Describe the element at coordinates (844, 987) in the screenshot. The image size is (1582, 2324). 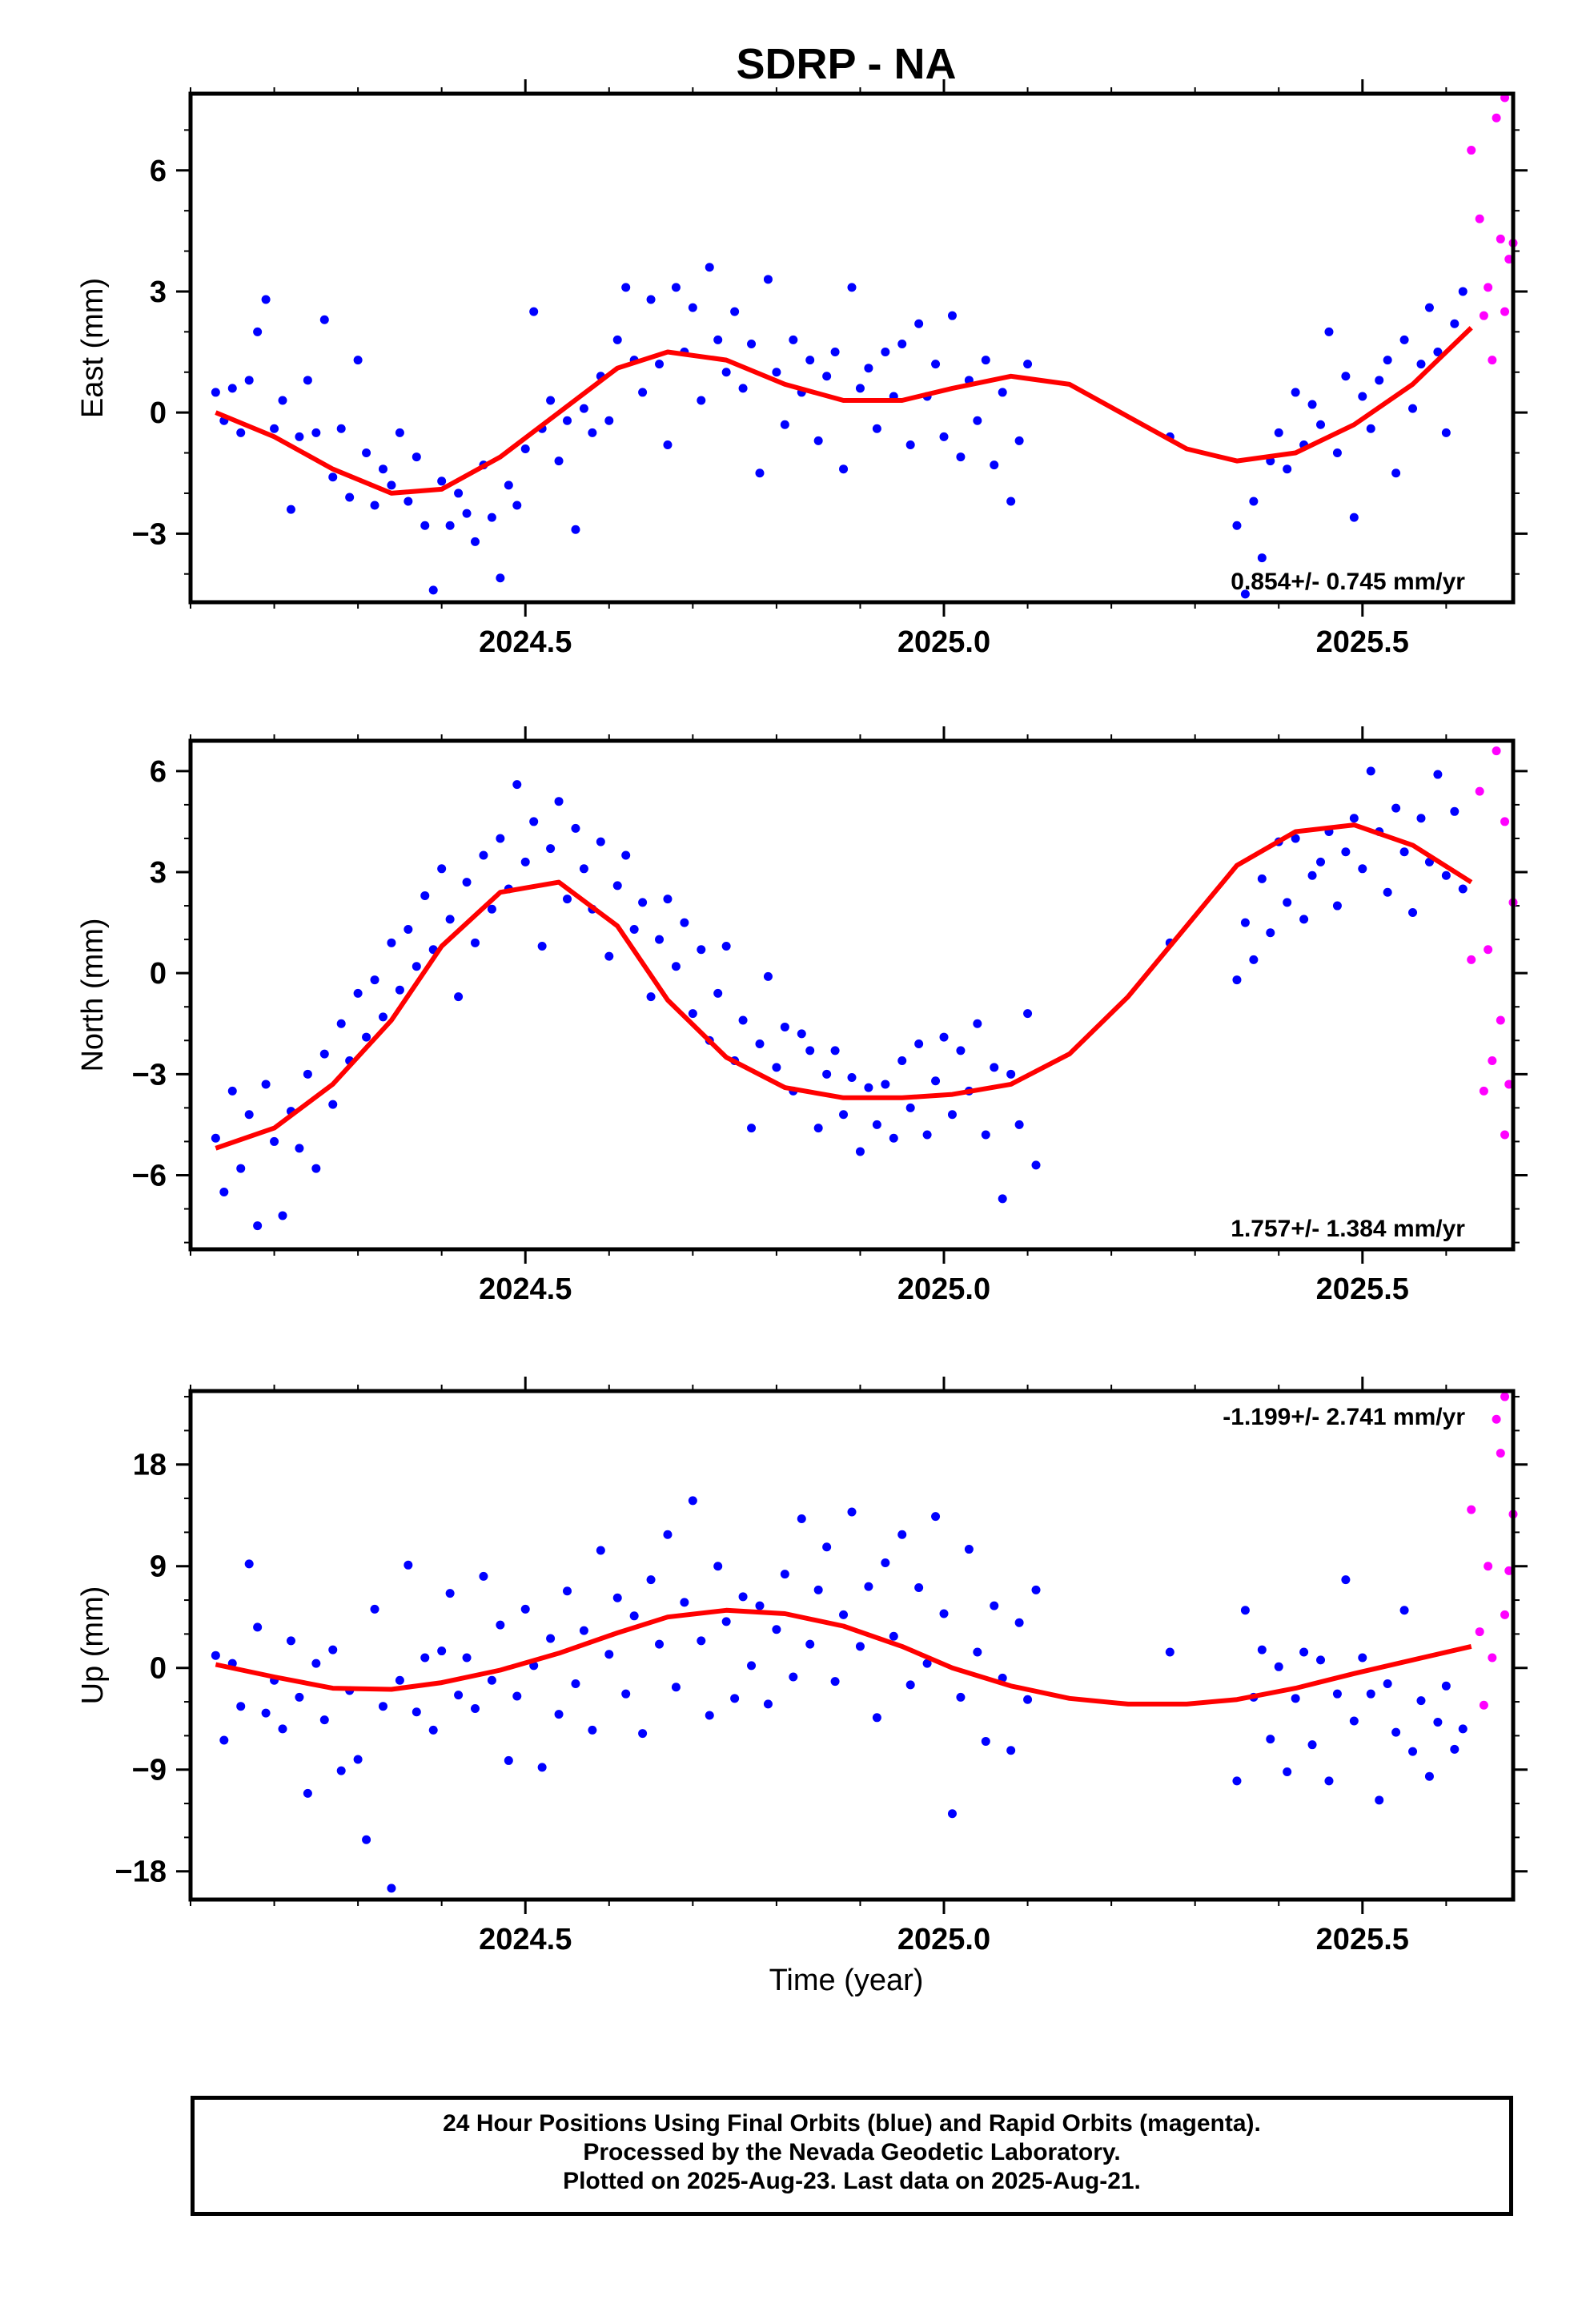
I see `model-fit-line` at that location.